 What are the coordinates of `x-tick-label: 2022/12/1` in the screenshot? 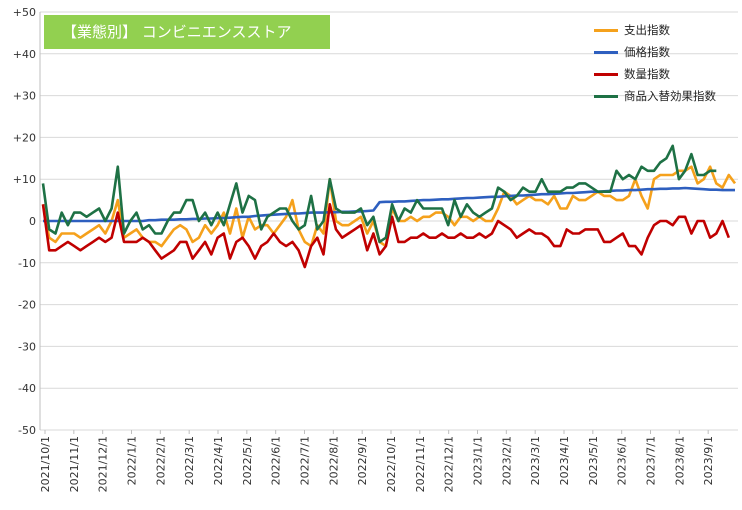 It's located at (449, 464).